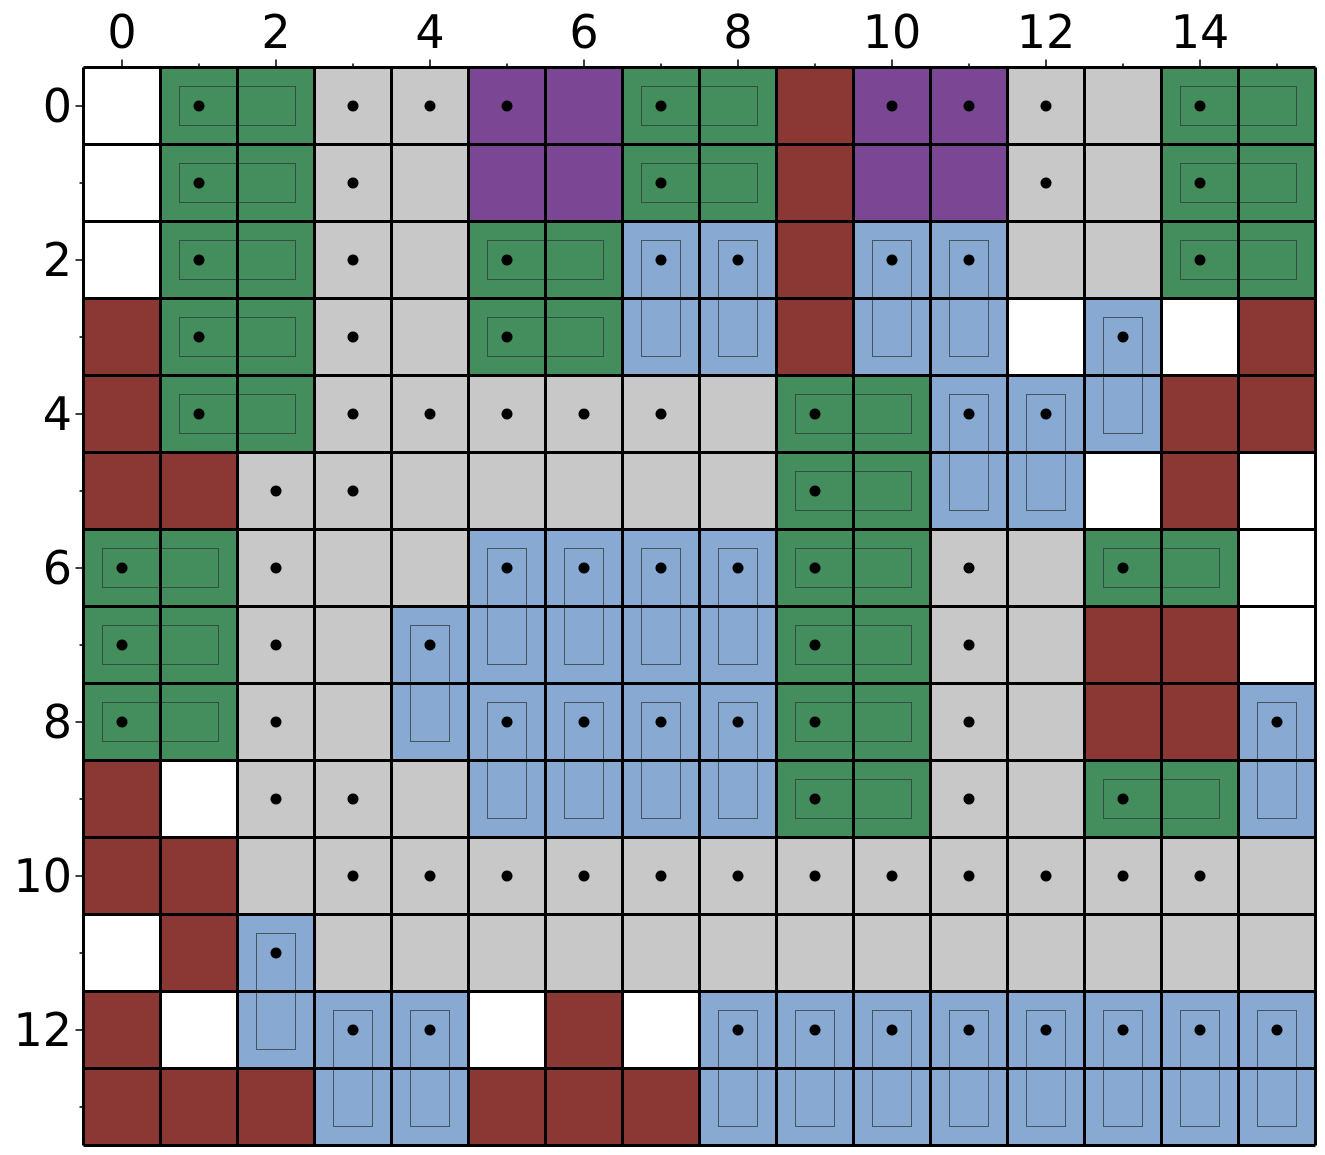 The image size is (1325, 1155). What do you see at coordinates (121, 32) in the screenshot?
I see `x-tick-label: 0` at bounding box center [121, 32].